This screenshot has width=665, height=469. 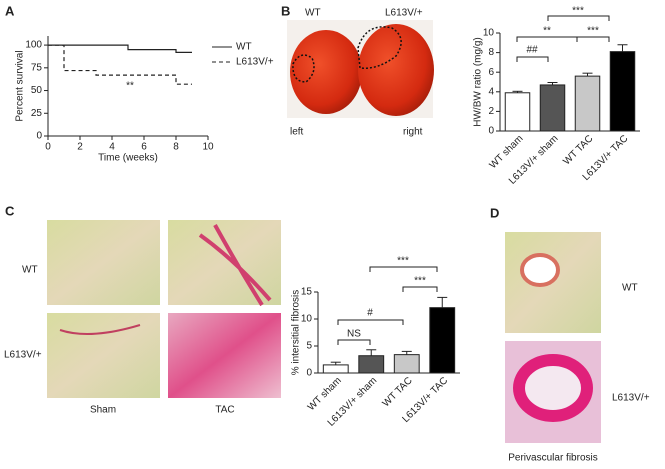 I want to click on legend-label: L613V/+, so click(x=255, y=62).